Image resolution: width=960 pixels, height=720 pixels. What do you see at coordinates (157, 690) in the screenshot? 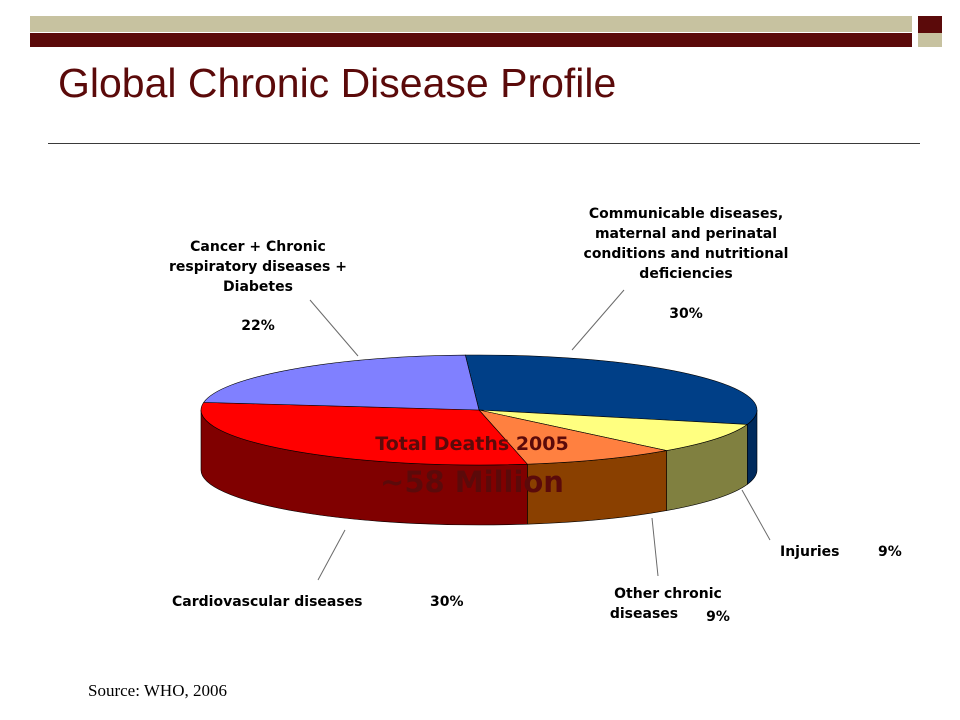
I see `source-note: Source: WHO, 2006` at bounding box center [157, 690].